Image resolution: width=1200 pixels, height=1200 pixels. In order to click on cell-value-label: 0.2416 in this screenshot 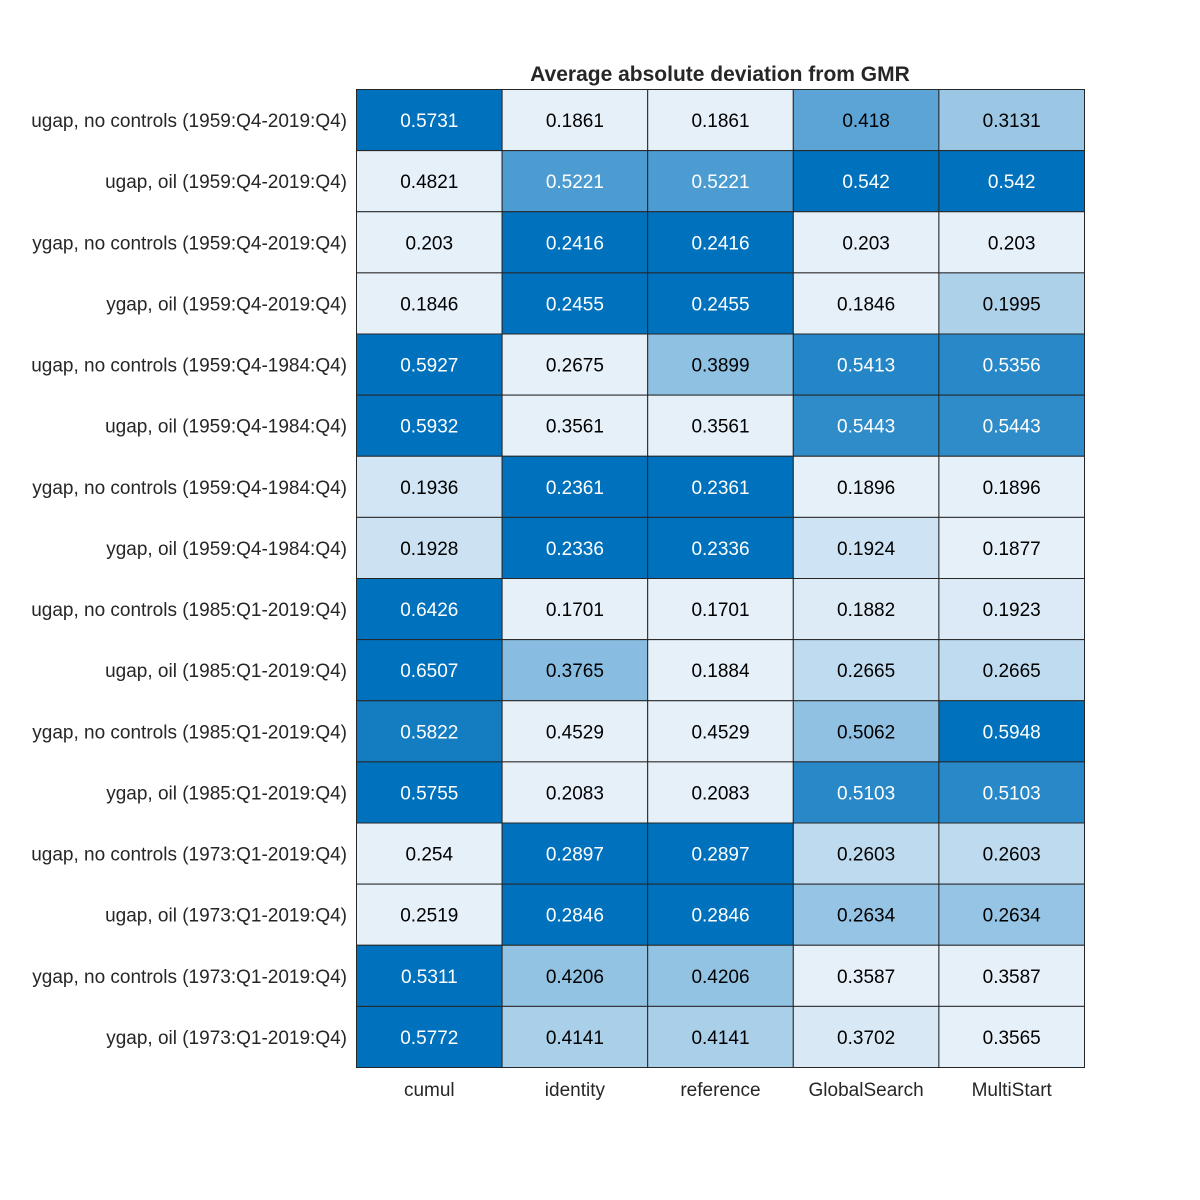, I will do `click(575, 243)`.